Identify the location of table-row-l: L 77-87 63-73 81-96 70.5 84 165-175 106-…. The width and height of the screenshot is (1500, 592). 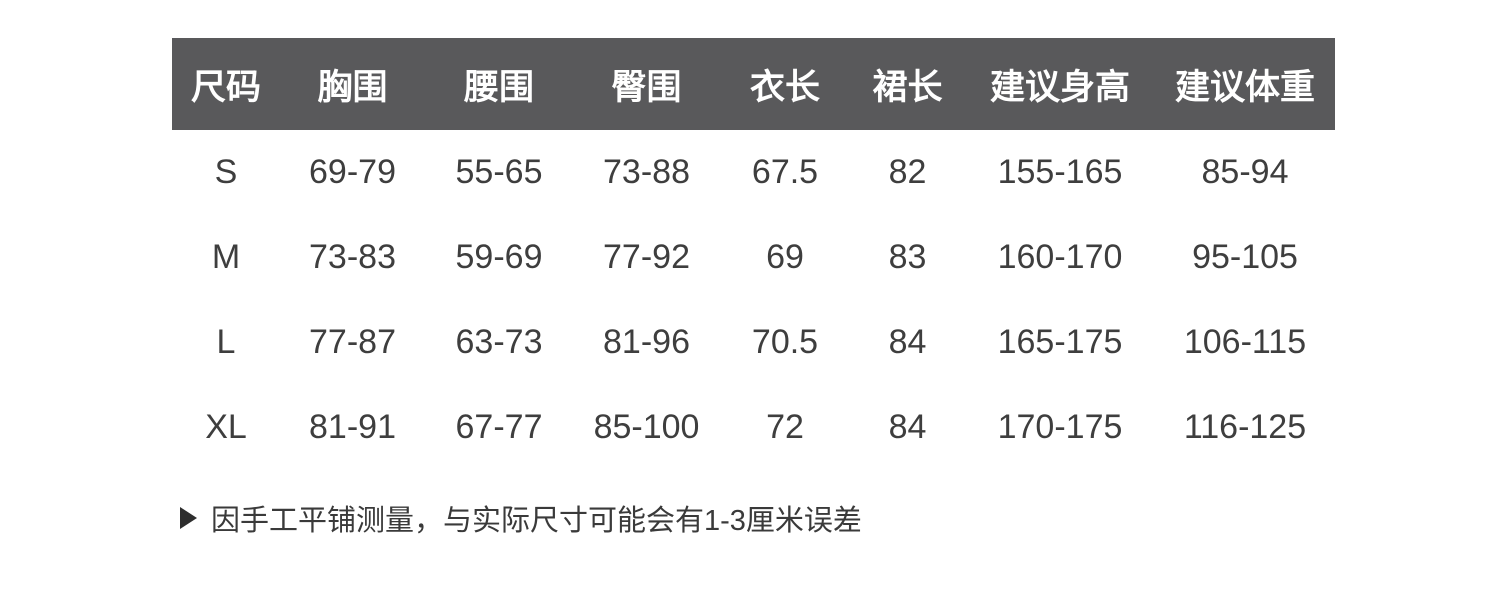
(753, 342).